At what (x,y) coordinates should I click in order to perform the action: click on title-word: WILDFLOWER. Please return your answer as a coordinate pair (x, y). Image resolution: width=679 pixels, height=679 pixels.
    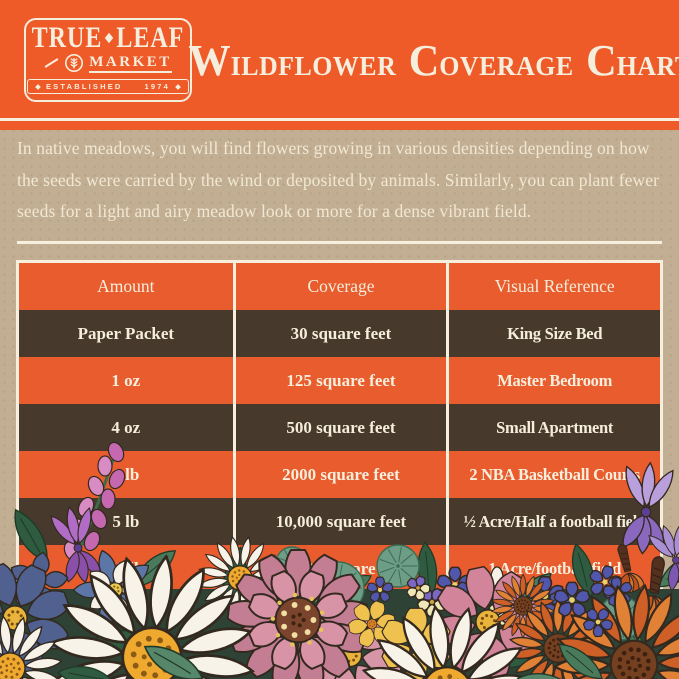
    Looking at the image, I should click on (292, 60).